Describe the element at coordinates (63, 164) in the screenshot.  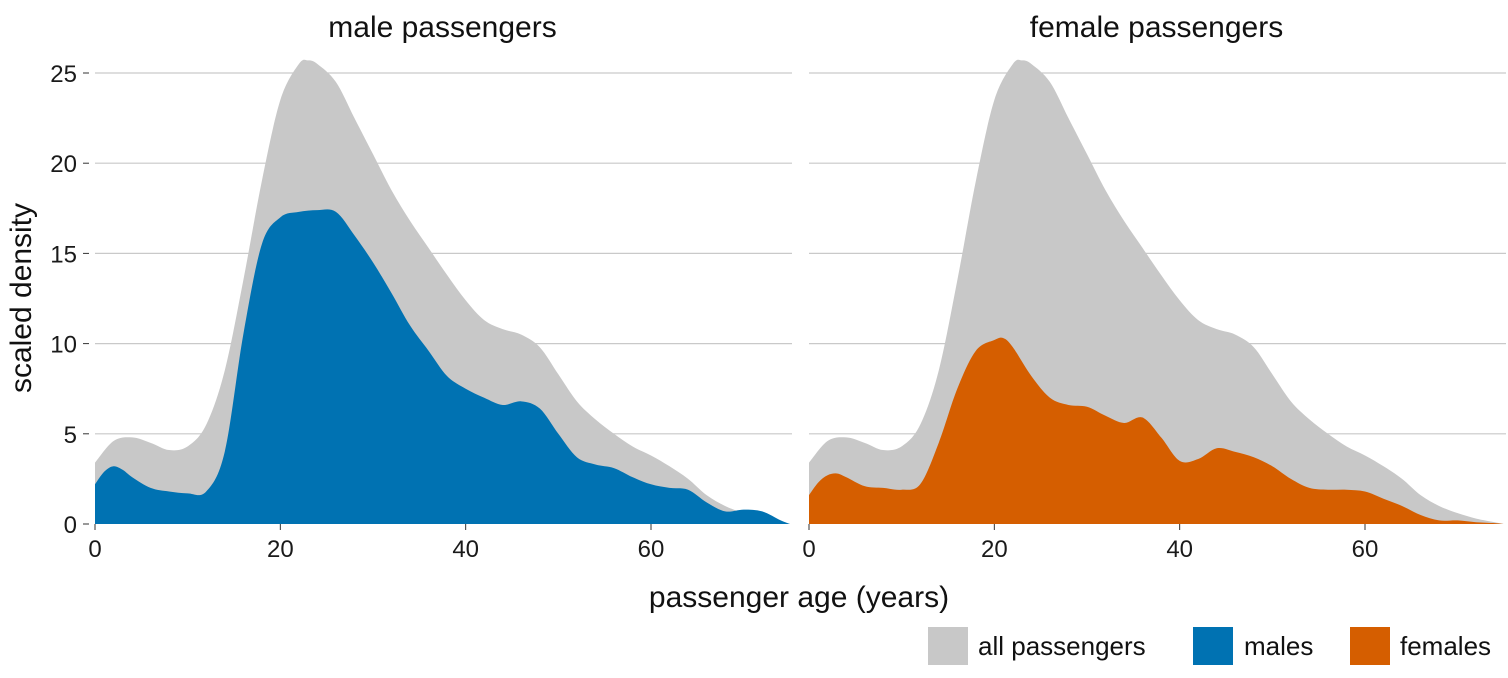
I see `y-tick-label-20: 20` at that location.